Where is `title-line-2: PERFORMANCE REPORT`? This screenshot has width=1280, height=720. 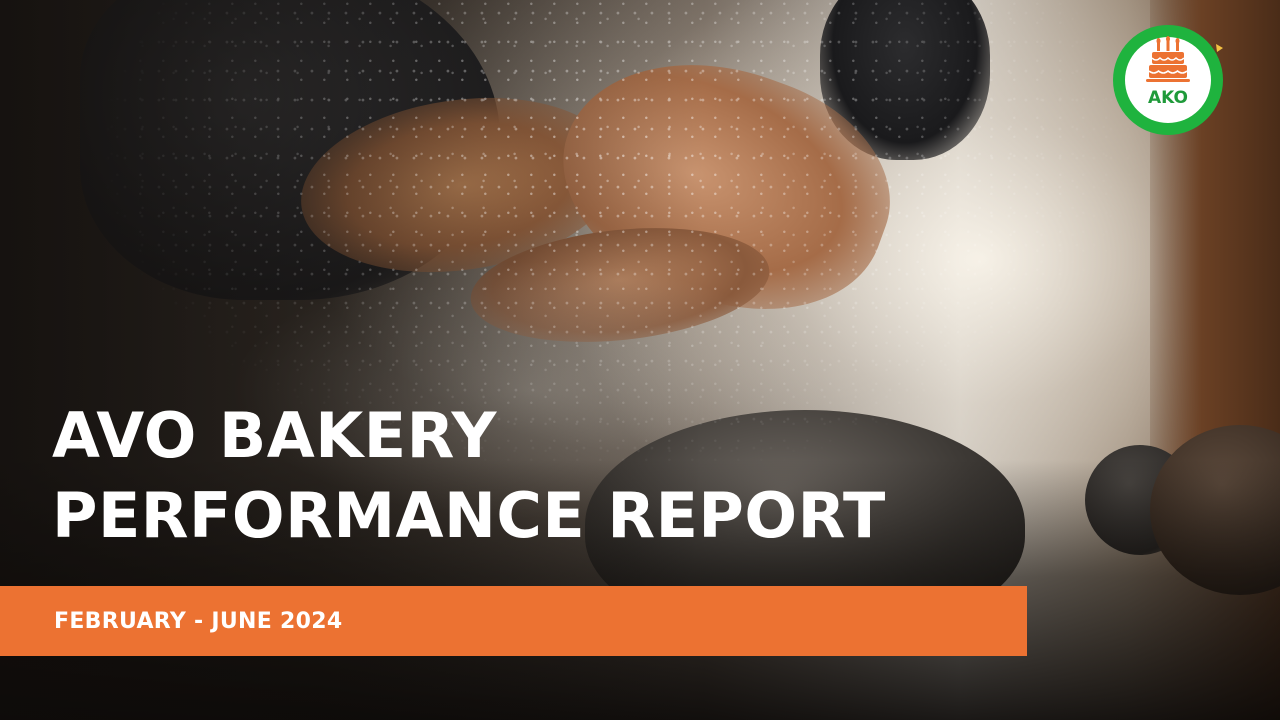
title-line-2: PERFORMANCE REPORT is located at coordinates (469, 515).